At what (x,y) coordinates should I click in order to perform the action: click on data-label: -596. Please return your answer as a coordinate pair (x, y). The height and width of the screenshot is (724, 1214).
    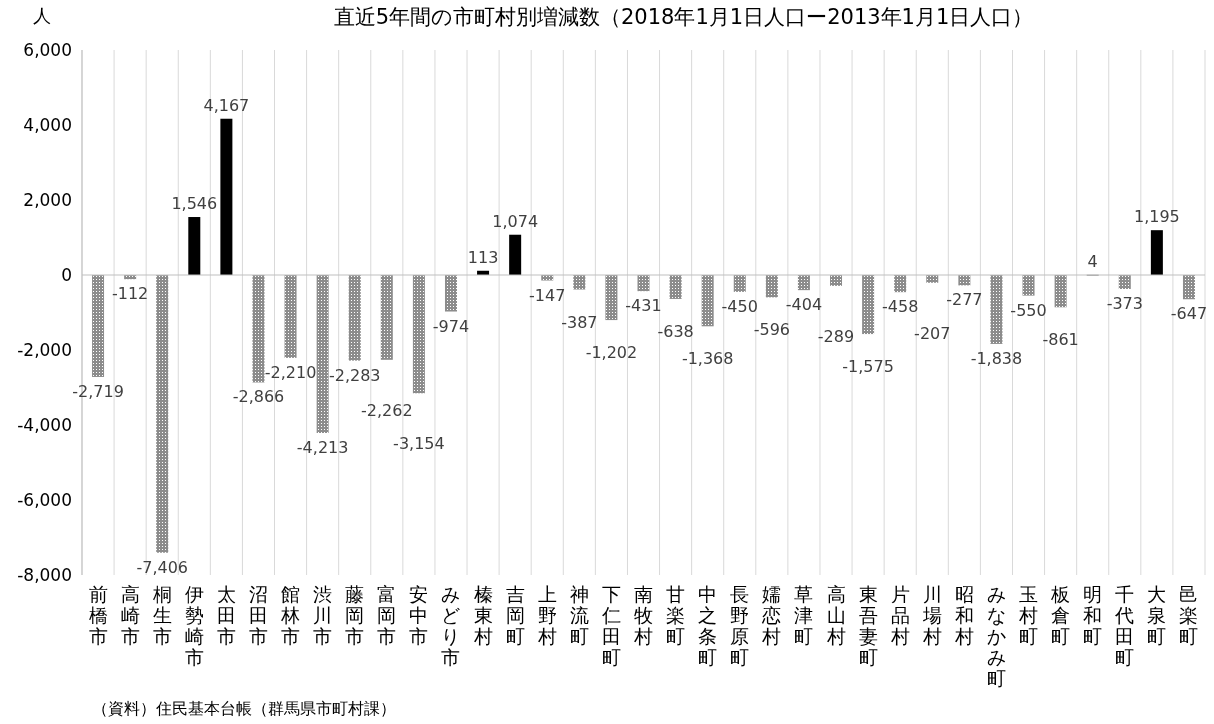
    Looking at the image, I should click on (771, 330).